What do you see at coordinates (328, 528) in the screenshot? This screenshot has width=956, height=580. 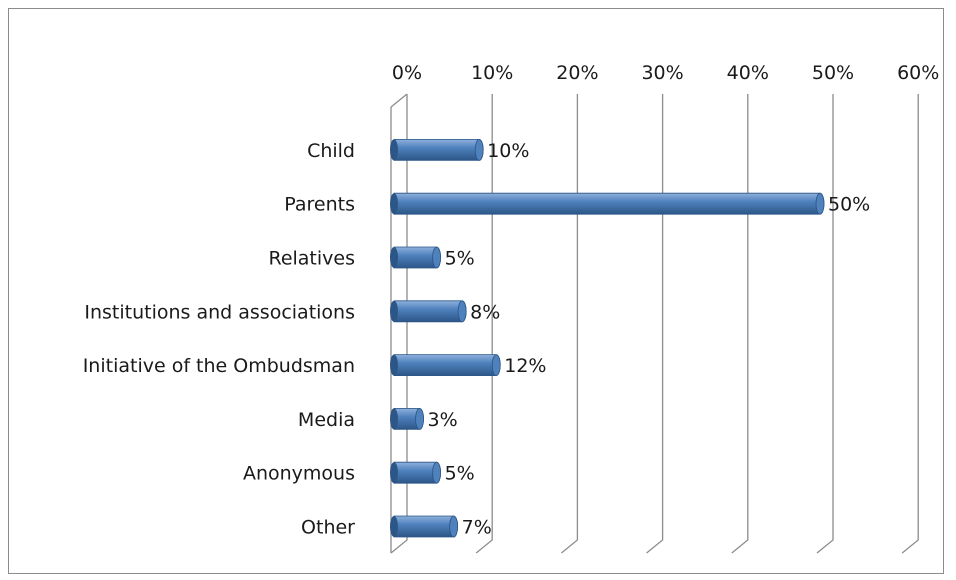 I see `category-label: Other` at bounding box center [328, 528].